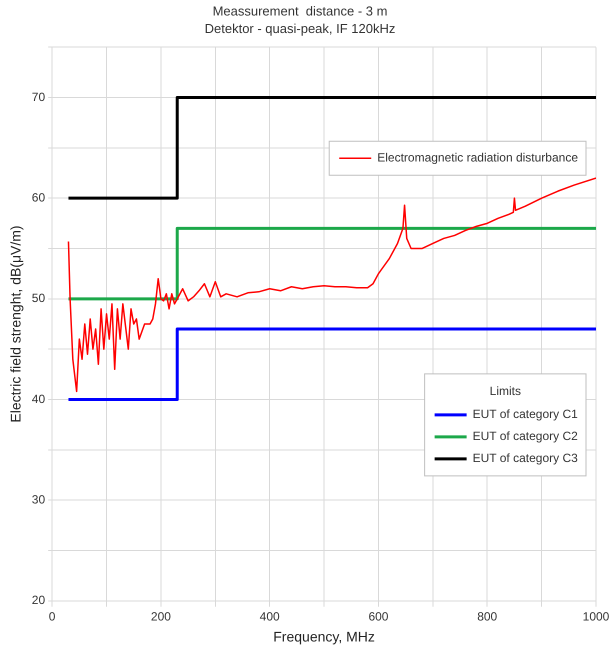 This screenshot has width=614, height=654. I want to click on x-axis-title: Frequency, MHz, so click(324, 636).